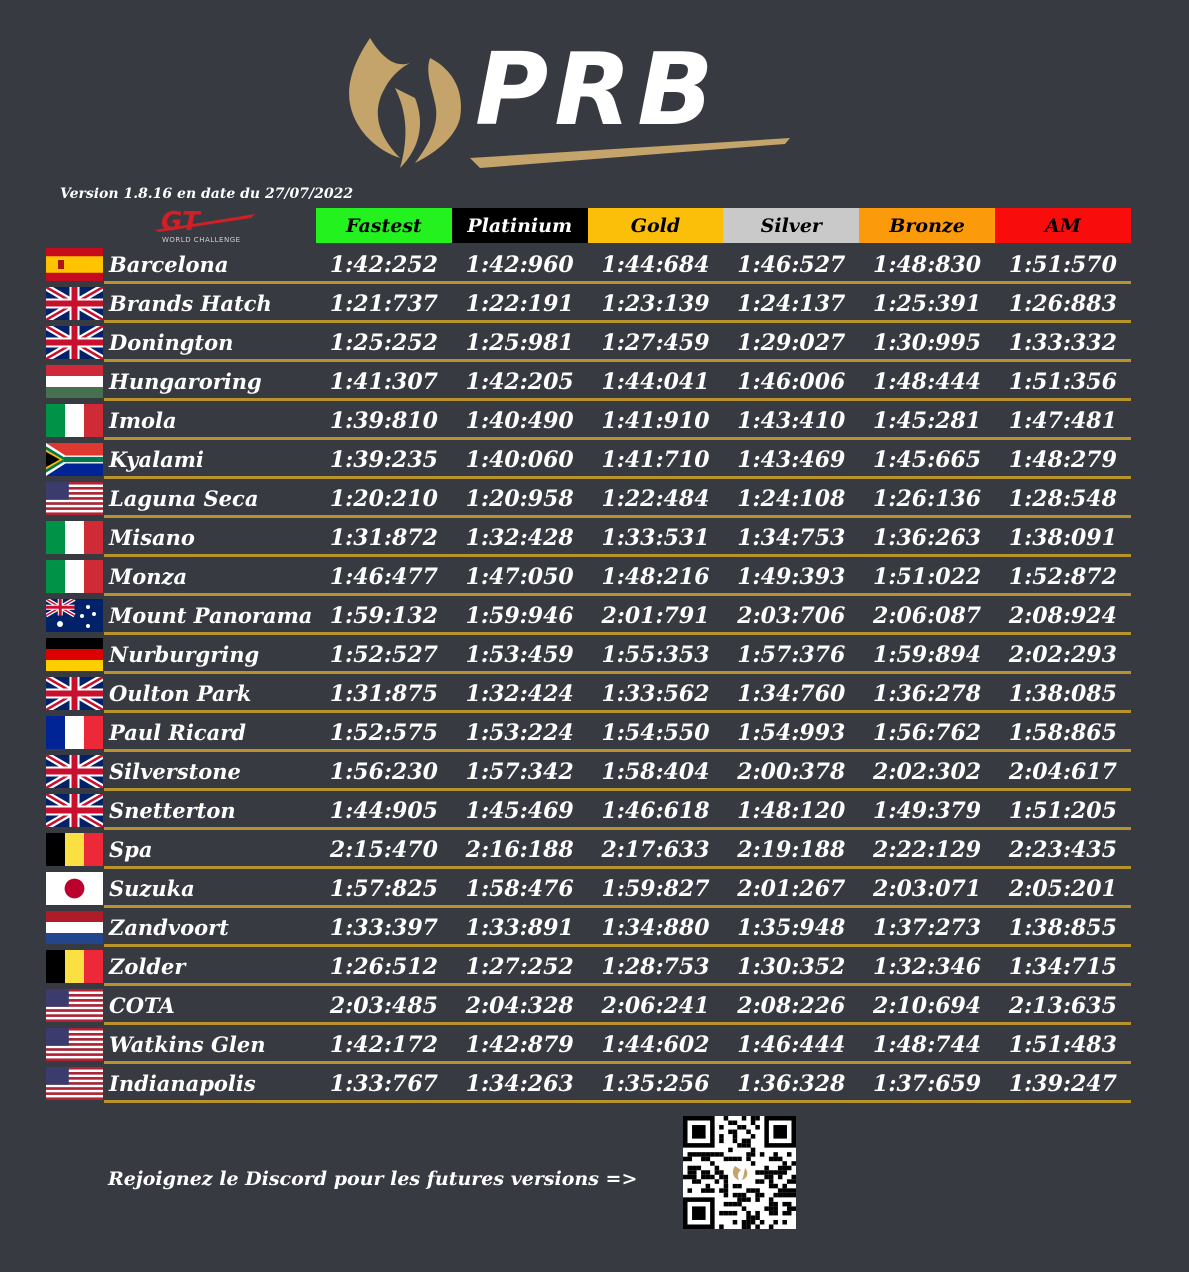  Describe the element at coordinates (1062, 615) in the screenshot. I see `lap-time-am: 2:08:924` at that location.